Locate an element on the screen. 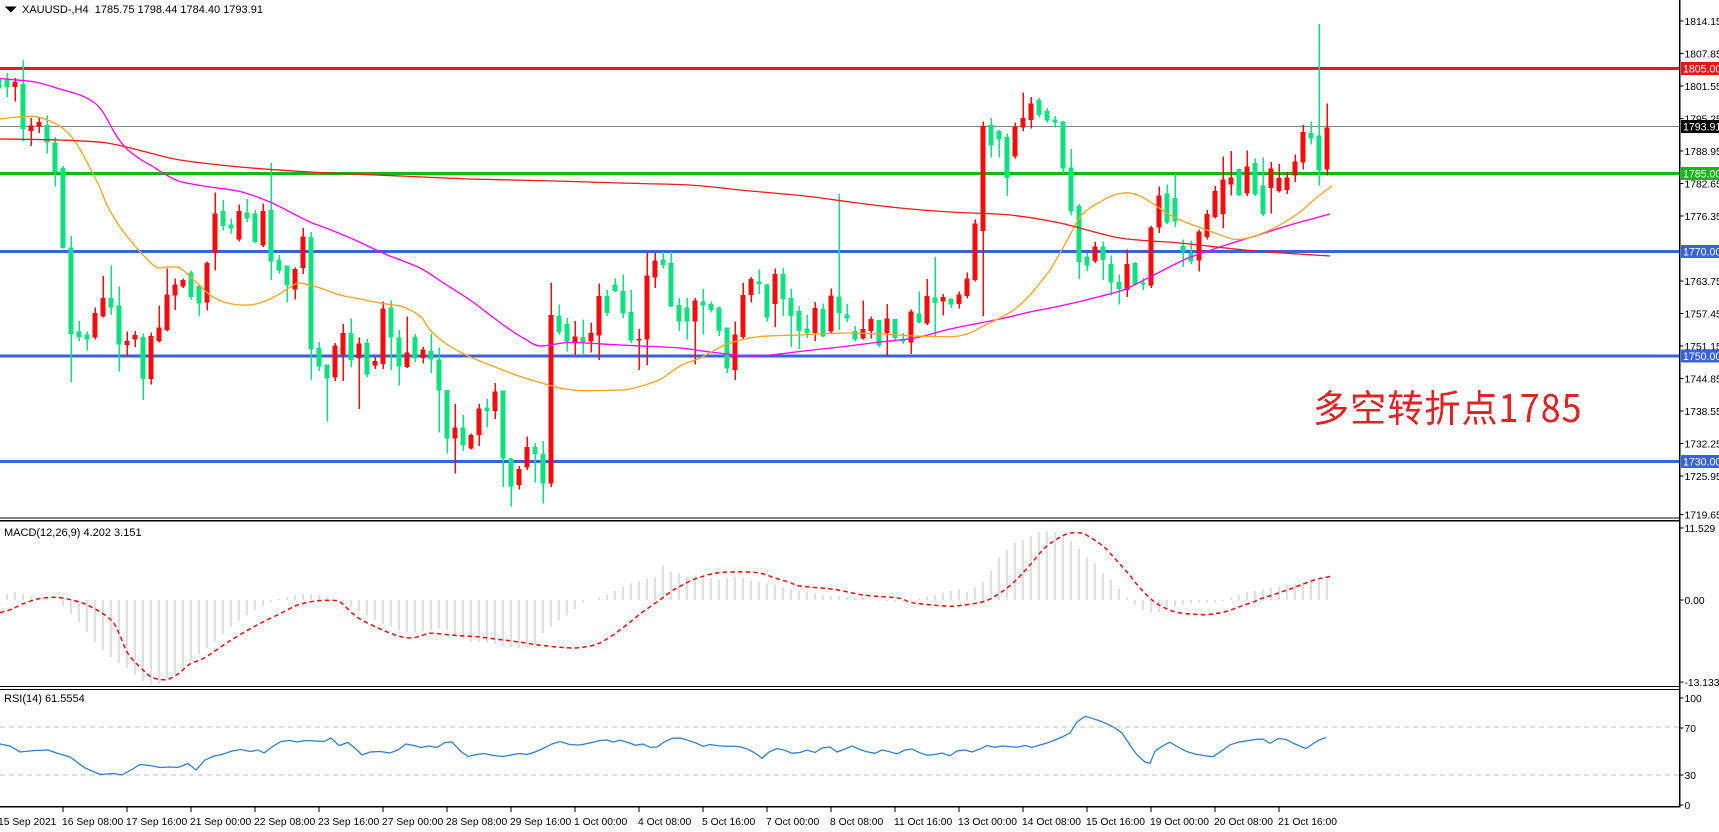  svg-text: 0.00 is located at coordinates (1695, 601).